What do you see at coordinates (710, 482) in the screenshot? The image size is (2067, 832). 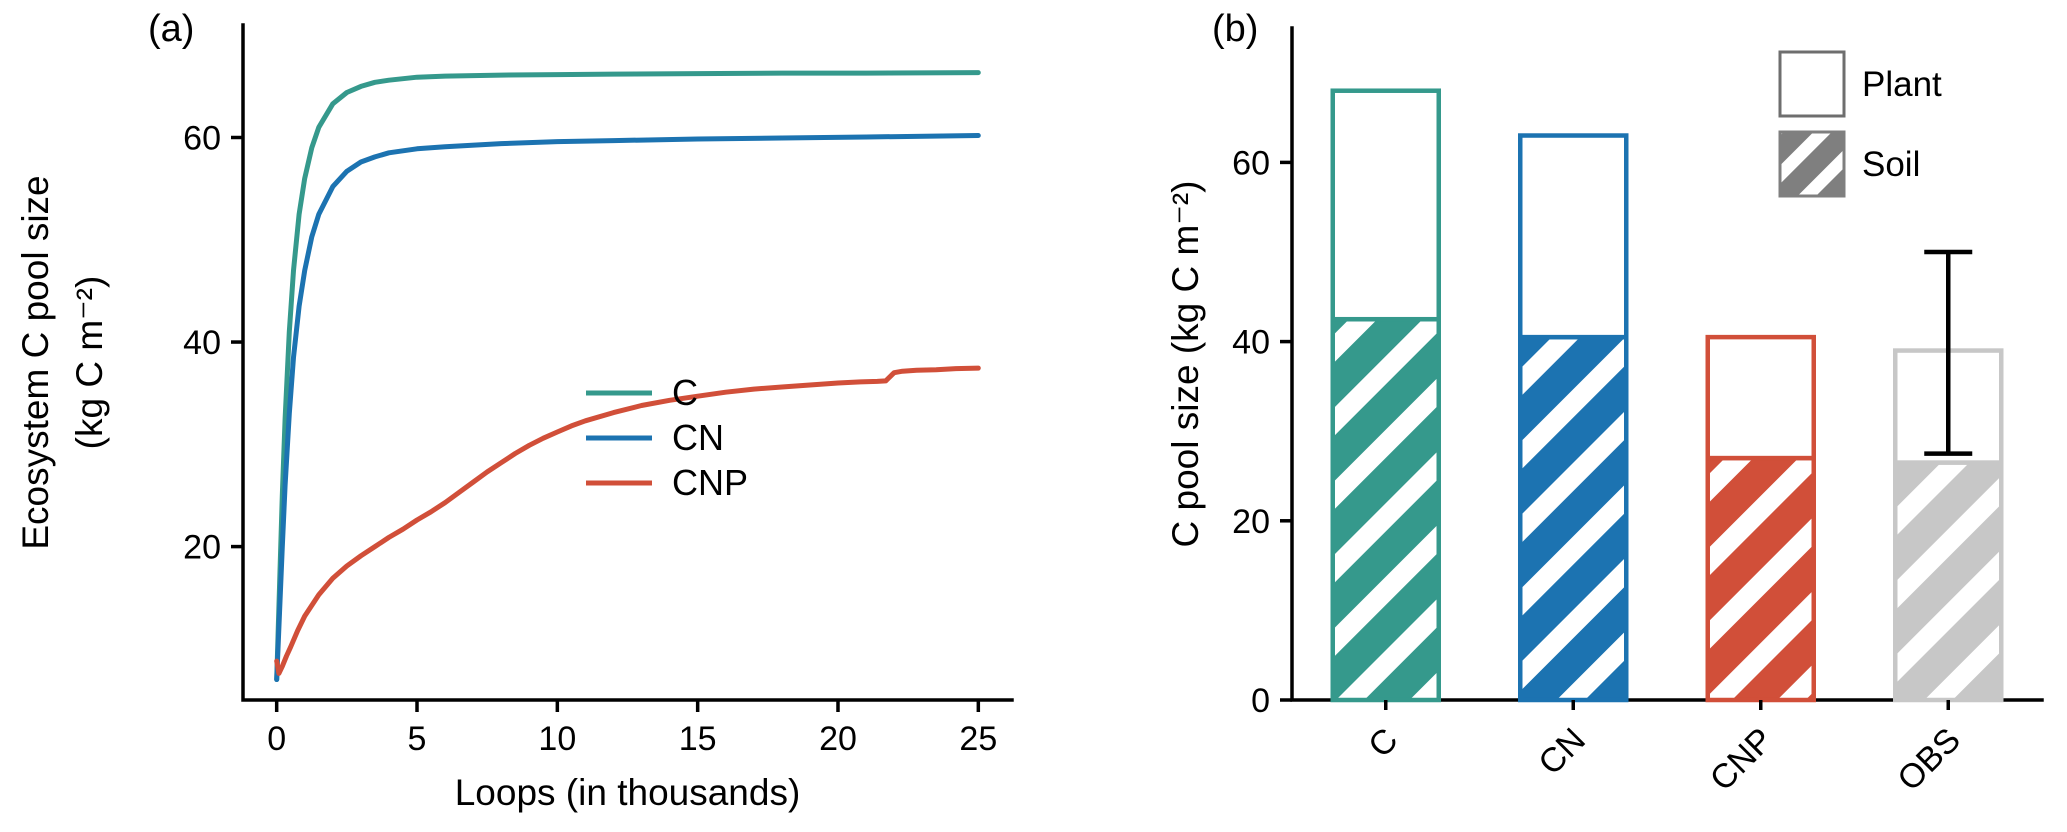 I see `legend-label-CNP: CNP` at bounding box center [710, 482].